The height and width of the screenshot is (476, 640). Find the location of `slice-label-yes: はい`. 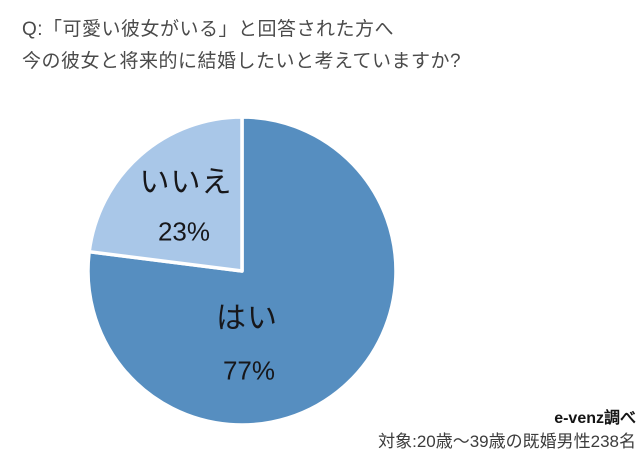

slice-label-yes: はい is located at coordinates (247, 318).